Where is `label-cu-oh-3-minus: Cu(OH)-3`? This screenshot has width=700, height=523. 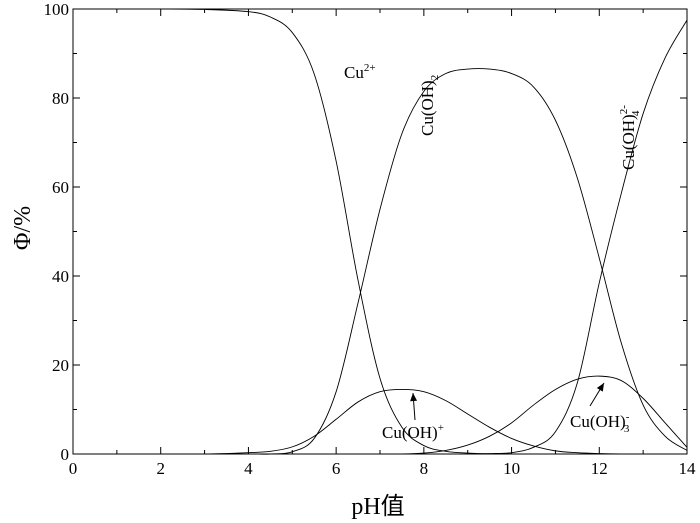 label-cu-oh-3-minus: Cu(OH)-3 is located at coordinates (600, 423).